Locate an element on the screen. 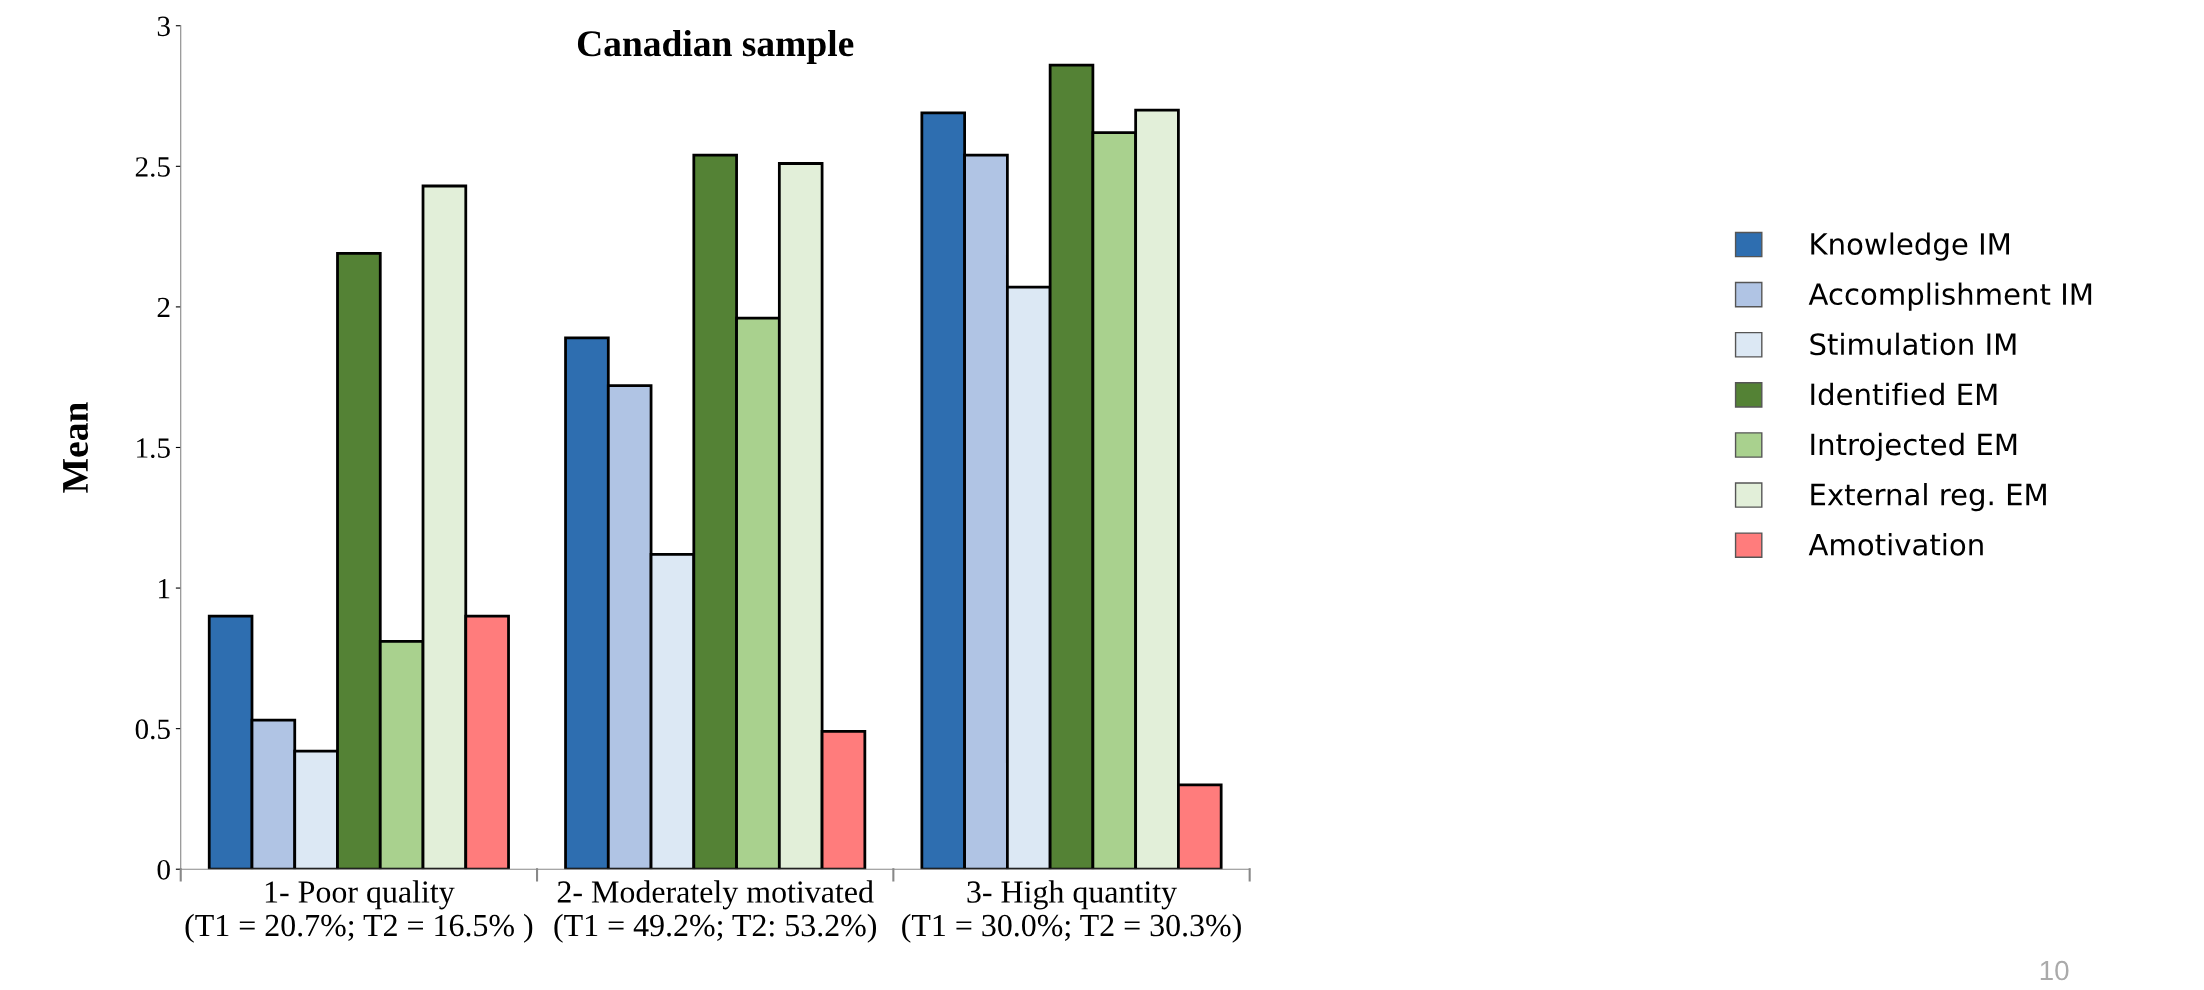 Image resolution: width=2204 pixels, height=990 pixels. y-tick-label: 2.5 is located at coordinates (152, 167).